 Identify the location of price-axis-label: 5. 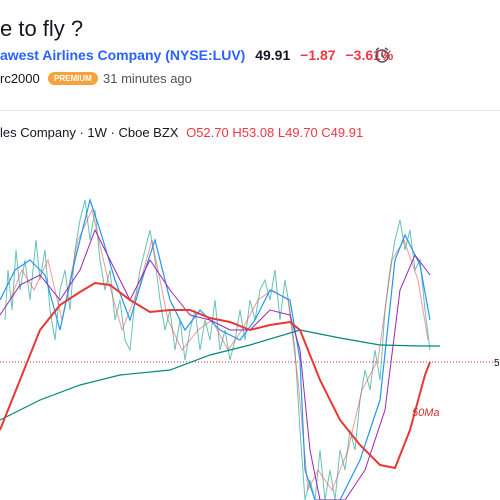
(497, 363).